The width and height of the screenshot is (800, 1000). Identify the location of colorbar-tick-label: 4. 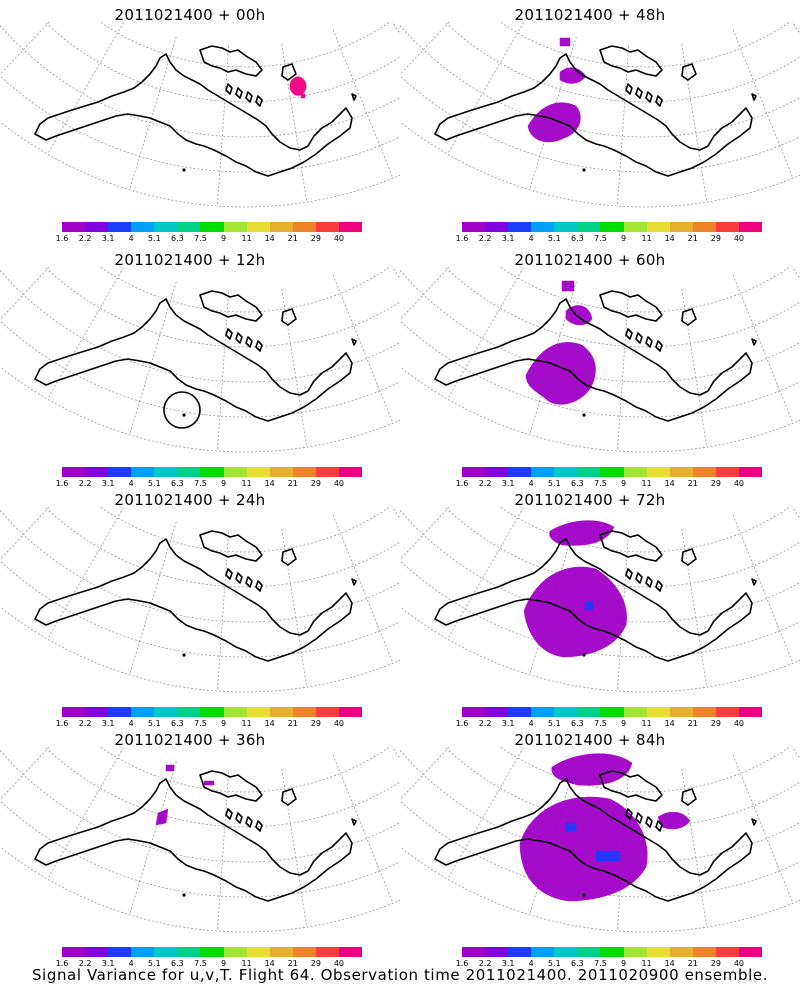
(531, 238).